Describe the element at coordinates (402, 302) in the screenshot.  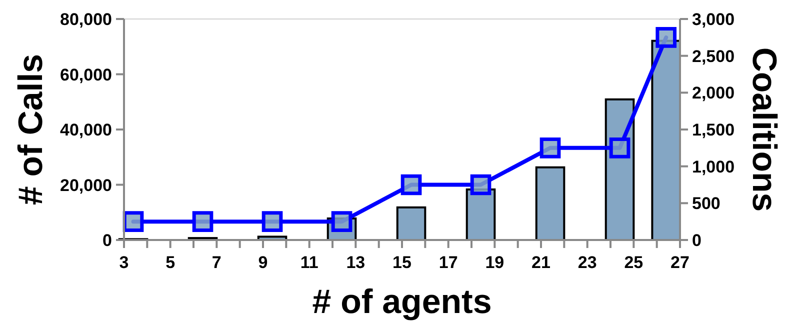
I see `x-axis-title: # of agents` at that location.